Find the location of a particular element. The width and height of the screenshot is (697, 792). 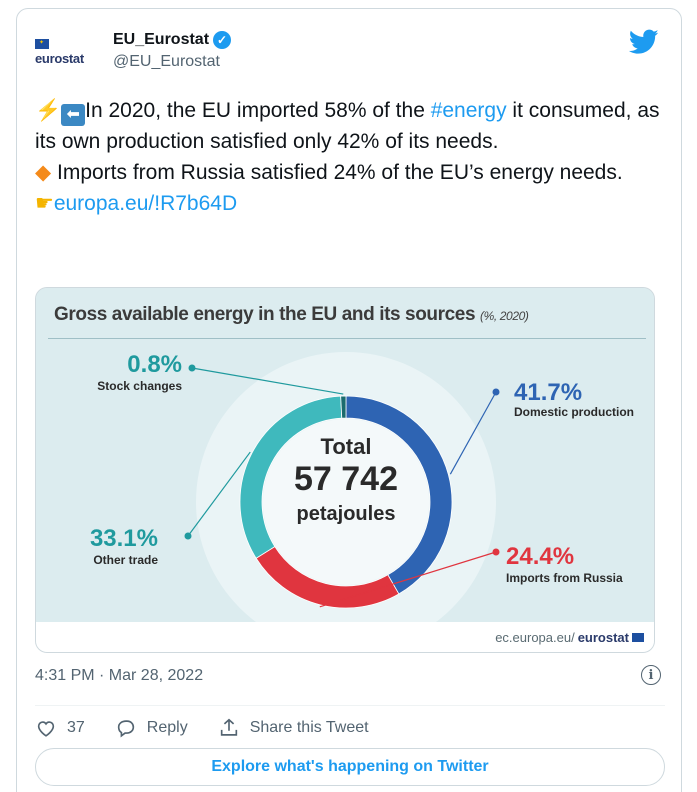

share-label: Share this Tweet is located at coordinates (309, 727).